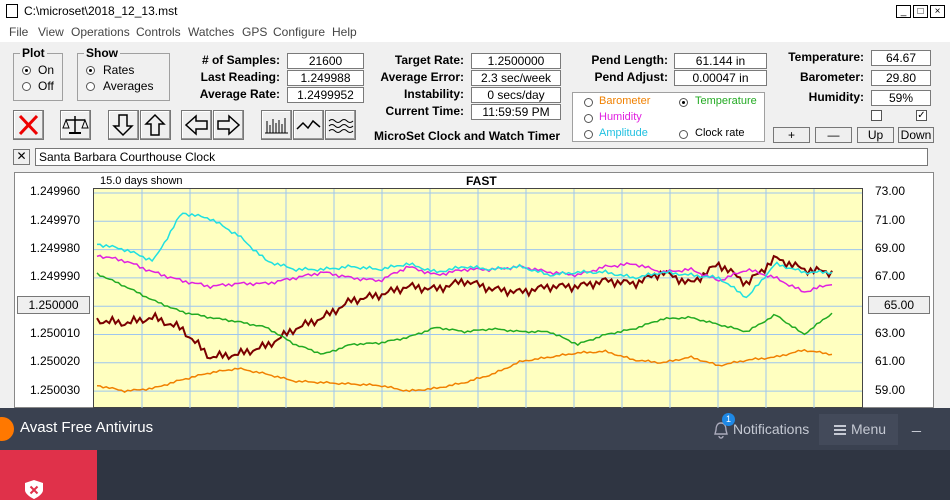 This screenshot has height=500, width=950. I want to click on x-icon, so click(28, 125).